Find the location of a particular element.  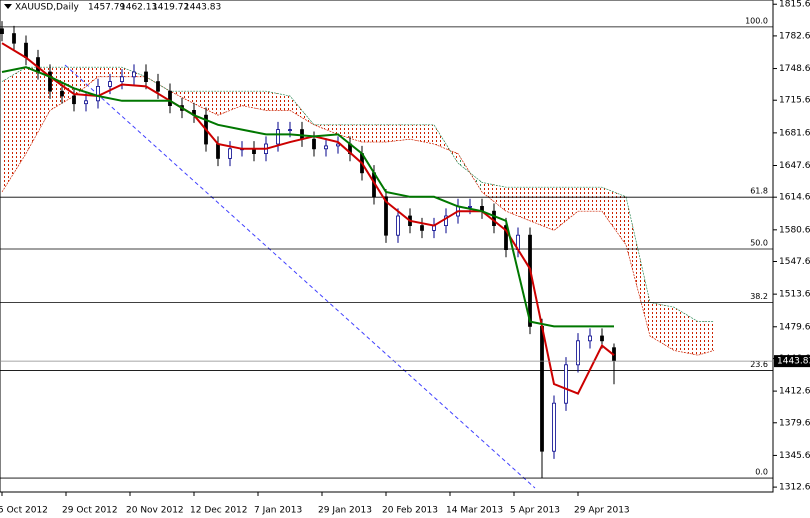

y-tick-label: 1647.60 is located at coordinates (794, 166).